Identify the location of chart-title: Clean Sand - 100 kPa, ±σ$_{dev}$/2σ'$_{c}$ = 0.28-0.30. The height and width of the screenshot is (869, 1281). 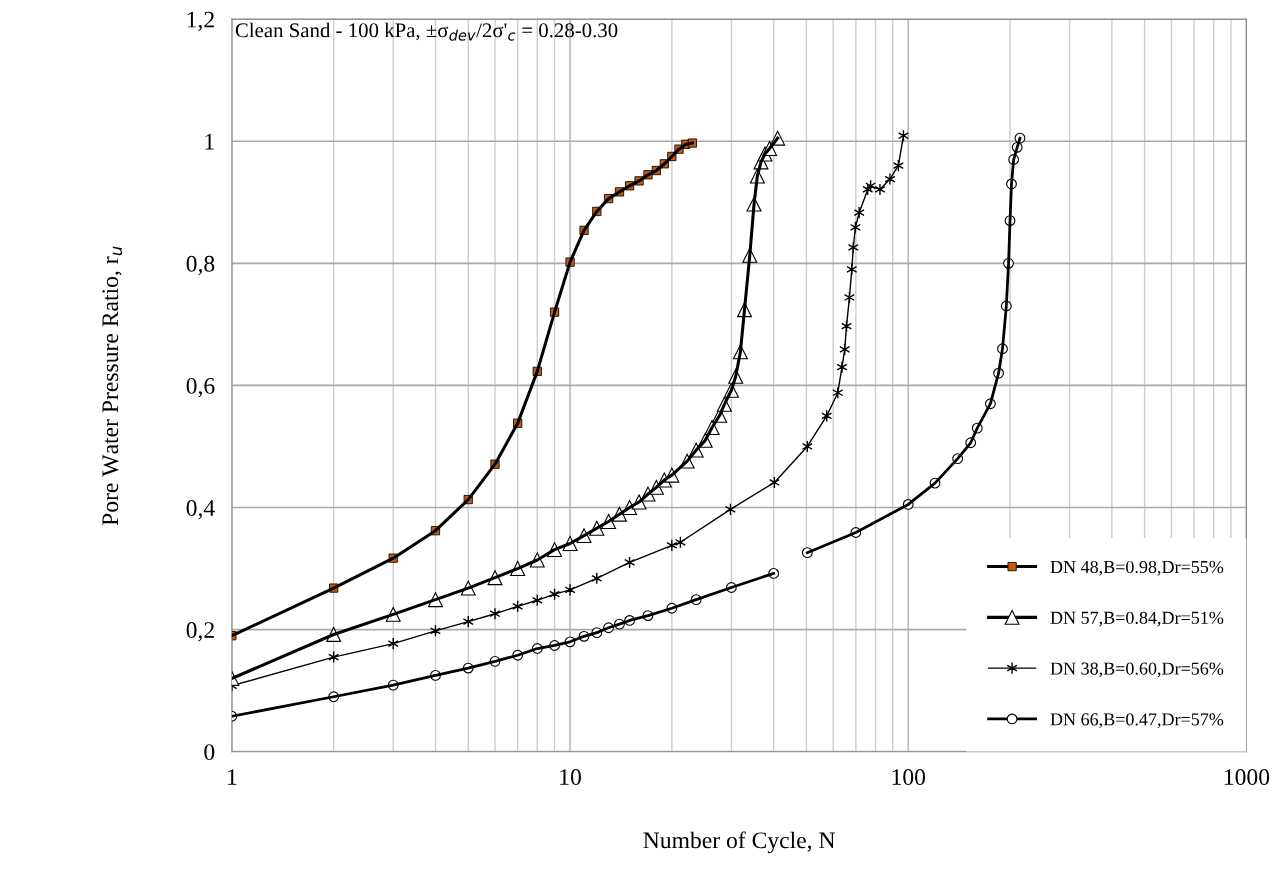
(426, 31).